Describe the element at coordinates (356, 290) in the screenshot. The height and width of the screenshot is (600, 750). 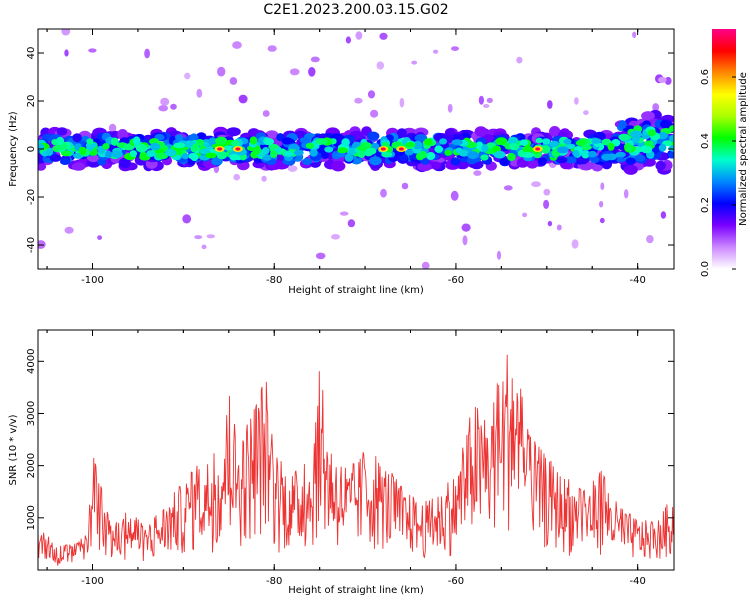
I see `spectrogram-x-label: Height of straight line (km)` at that location.